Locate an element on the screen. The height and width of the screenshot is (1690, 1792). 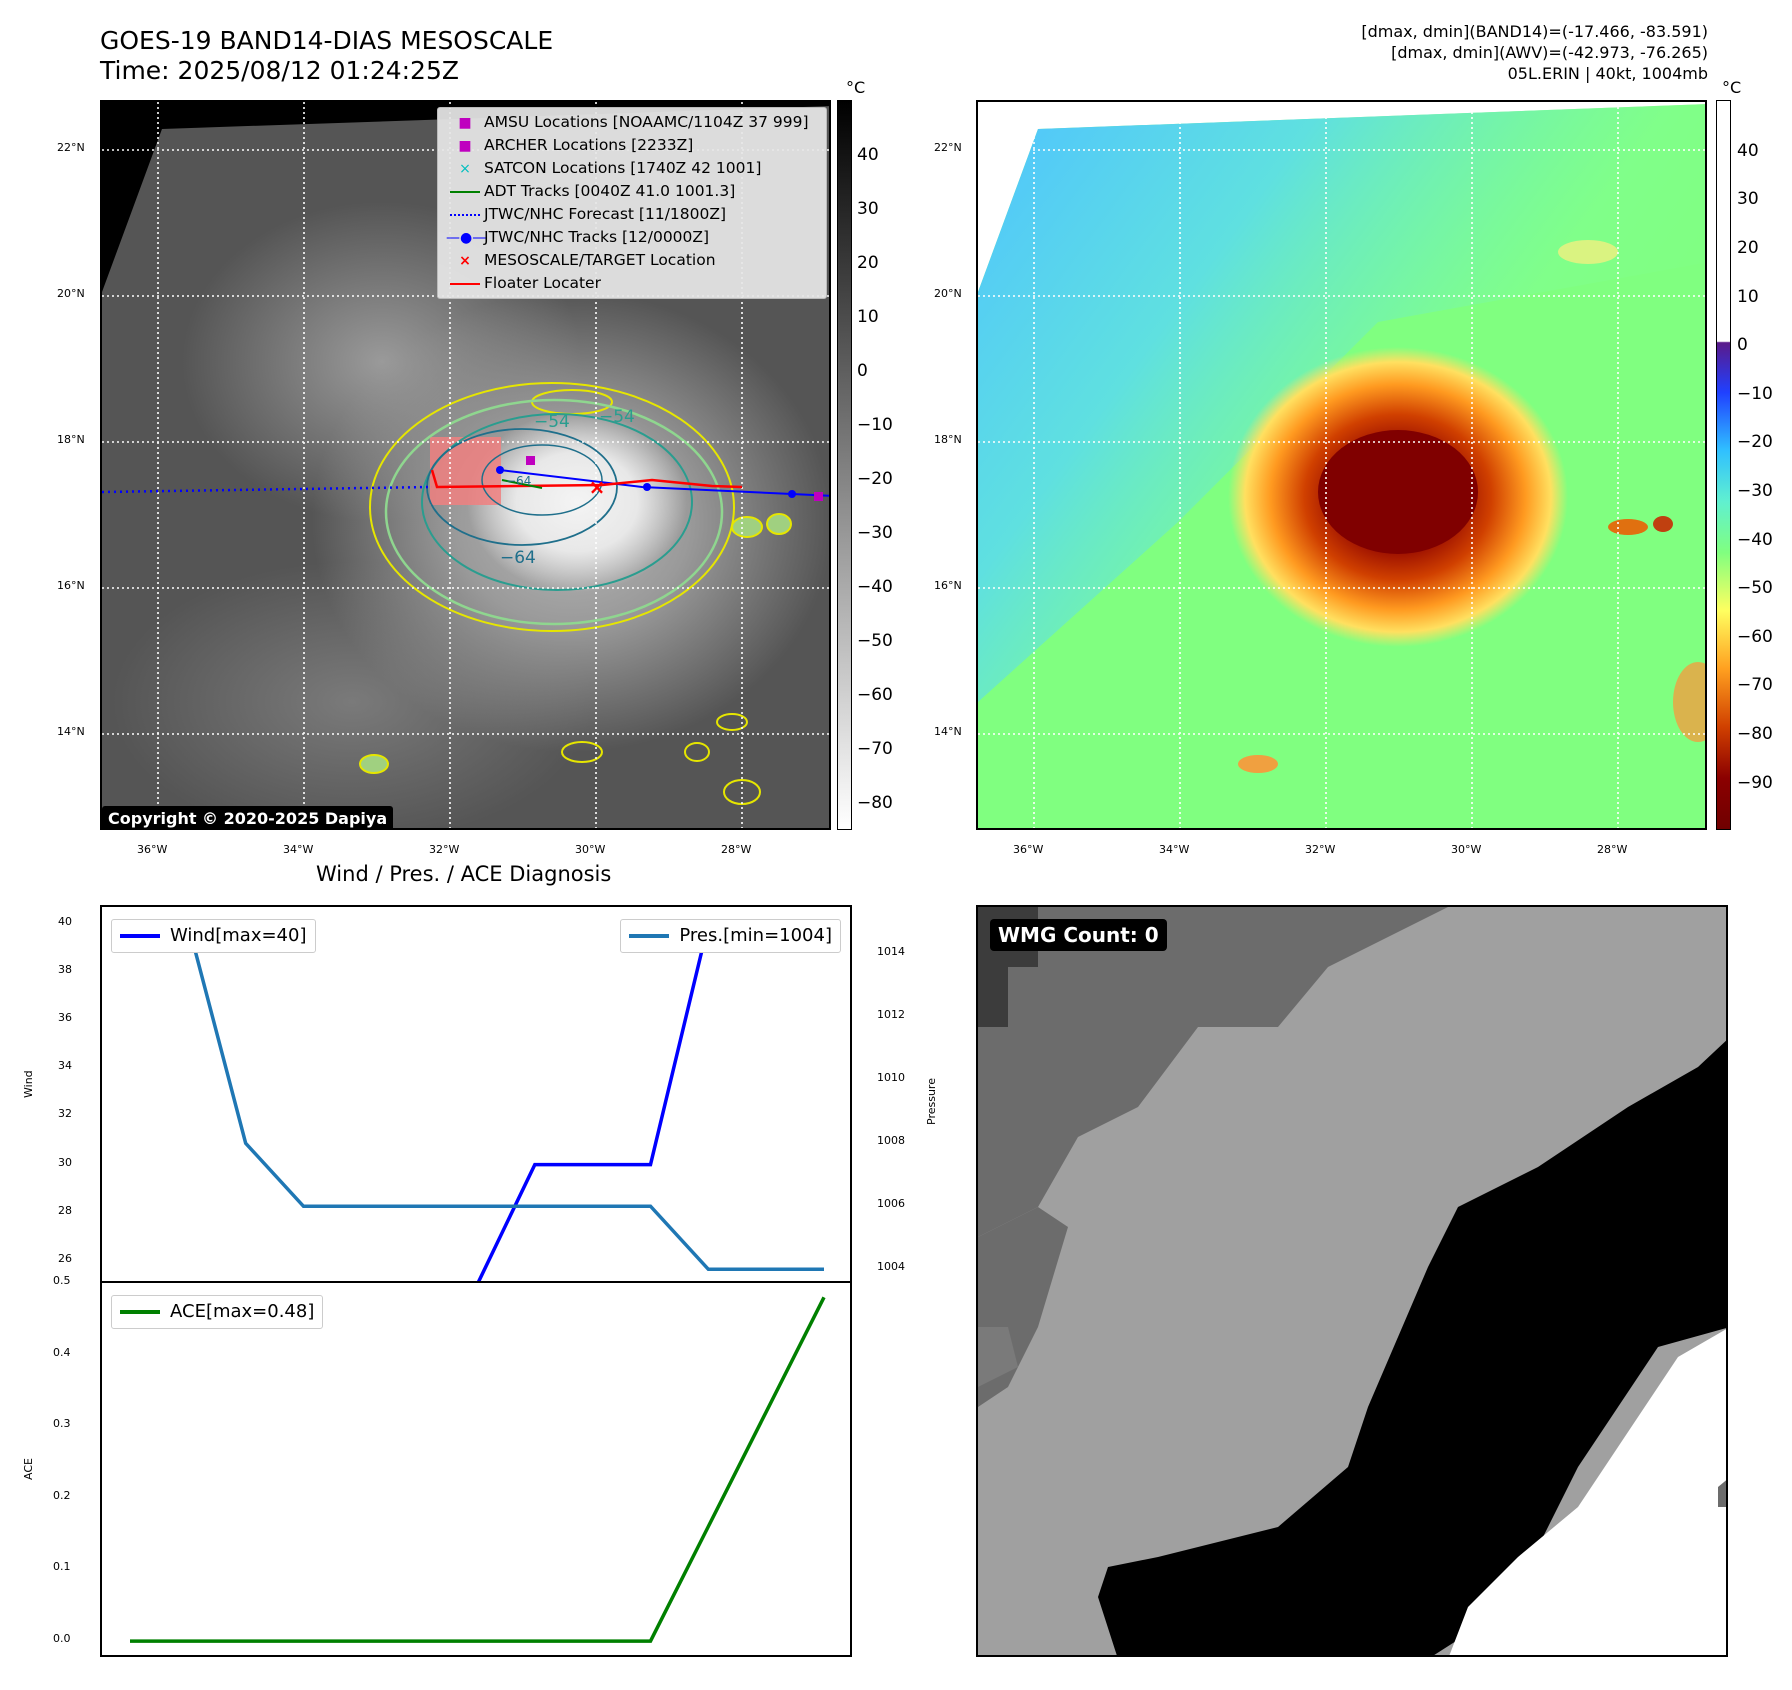
adt-track-line is located at coordinates (522, 484).